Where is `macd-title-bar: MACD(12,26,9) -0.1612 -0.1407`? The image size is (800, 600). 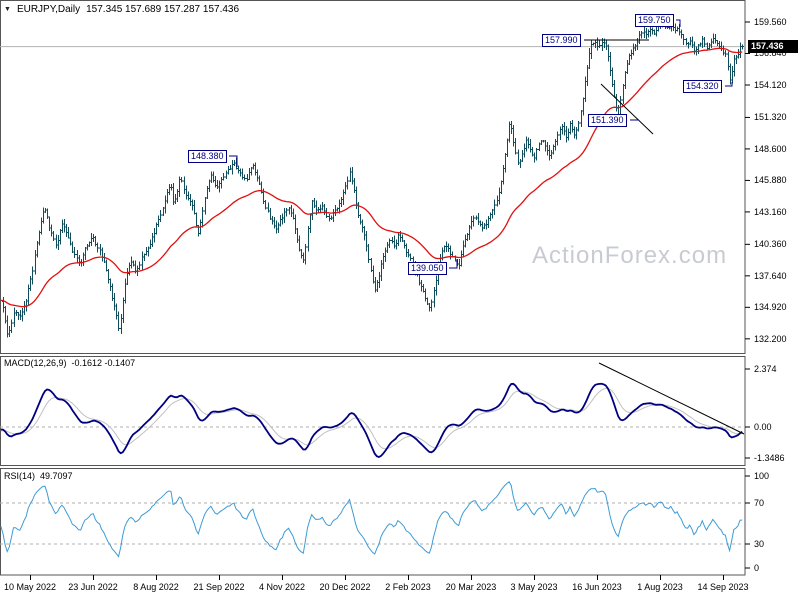 macd-title-bar: MACD(12,26,9) -0.1612 -0.1407 is located at coordinates (69, 363).